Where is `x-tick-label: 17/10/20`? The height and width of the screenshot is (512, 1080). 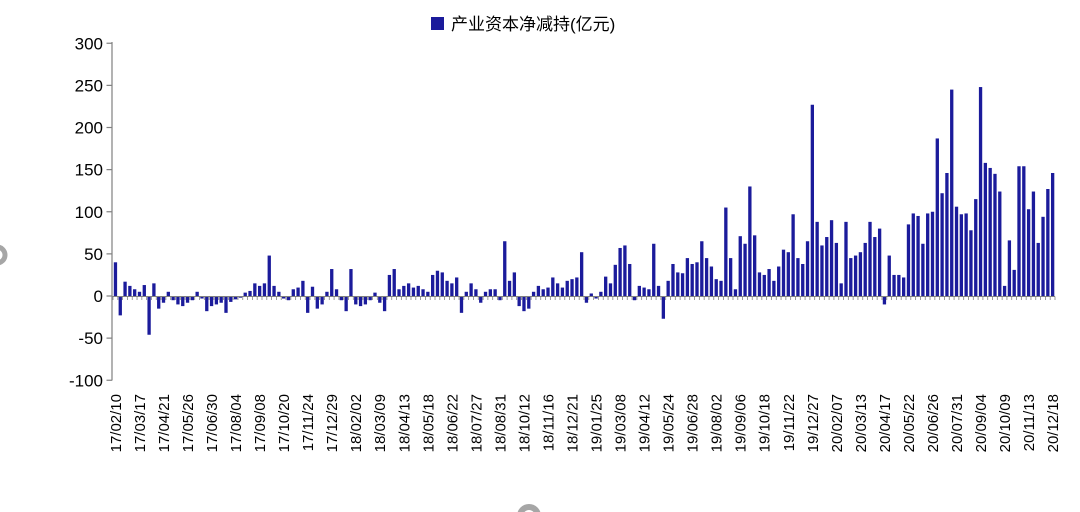 x-tick-label: 17/10/20 is located at coordinates (284, 423).